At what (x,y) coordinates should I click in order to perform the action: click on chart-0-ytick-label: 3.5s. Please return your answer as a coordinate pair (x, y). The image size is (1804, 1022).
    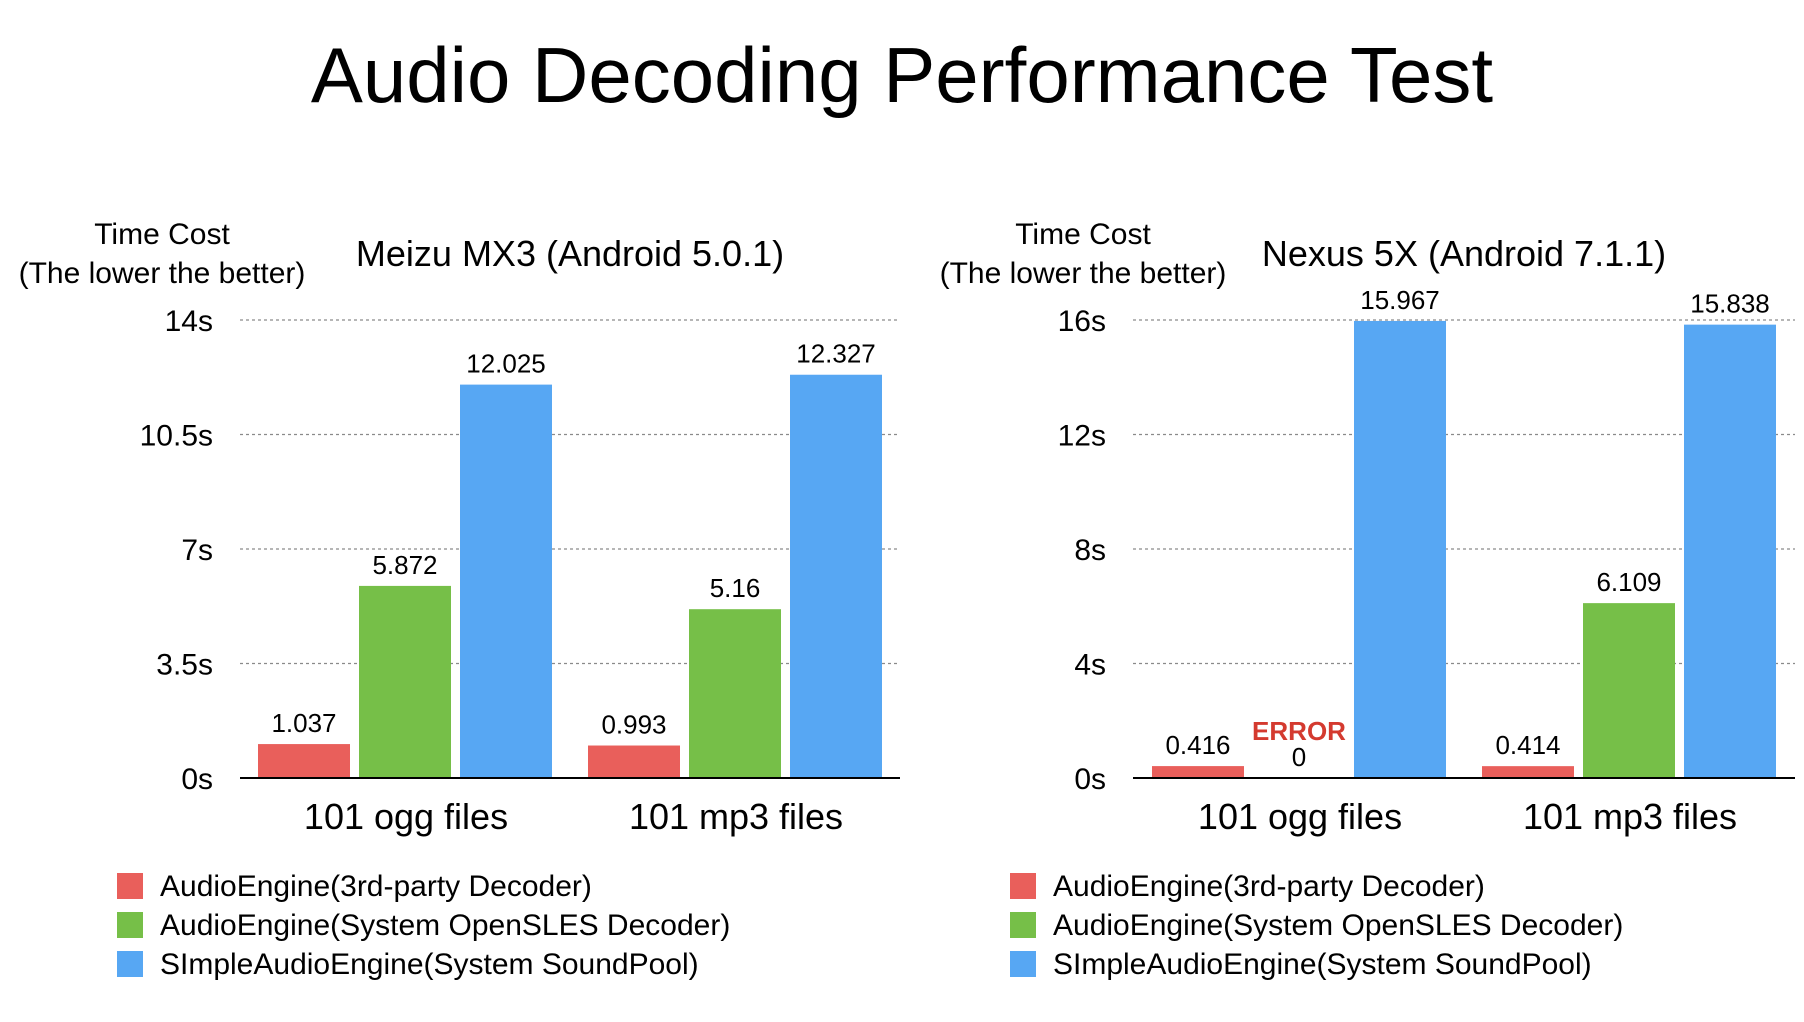
    Looking at the image, I should click on (184, 665).